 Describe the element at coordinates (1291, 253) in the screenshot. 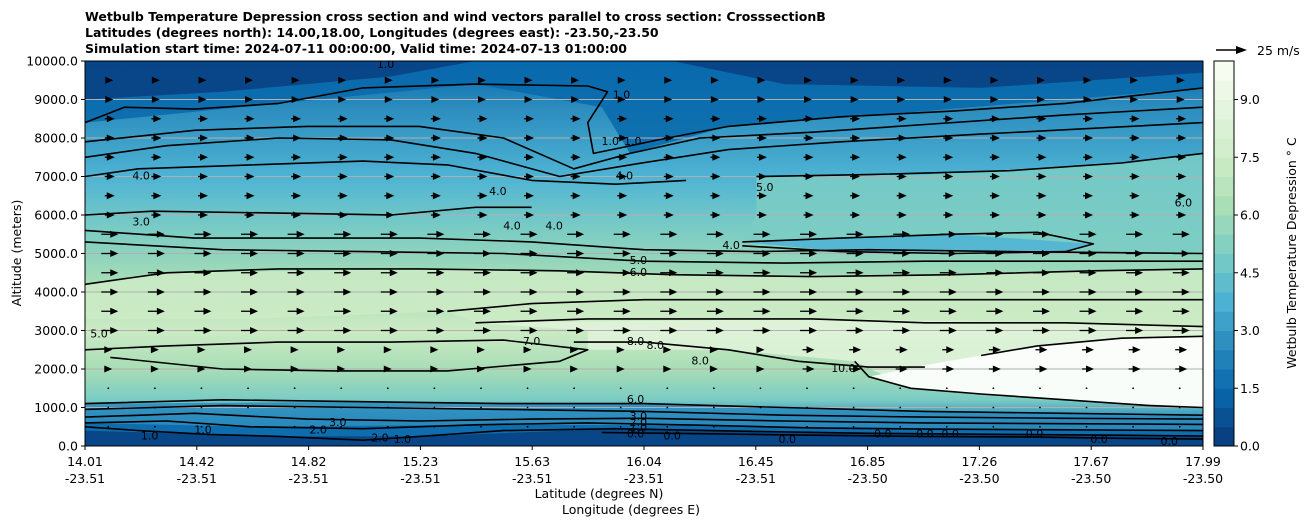

I see `colorbar-label: Wetbulb Temperature Depression ° C` at that location.